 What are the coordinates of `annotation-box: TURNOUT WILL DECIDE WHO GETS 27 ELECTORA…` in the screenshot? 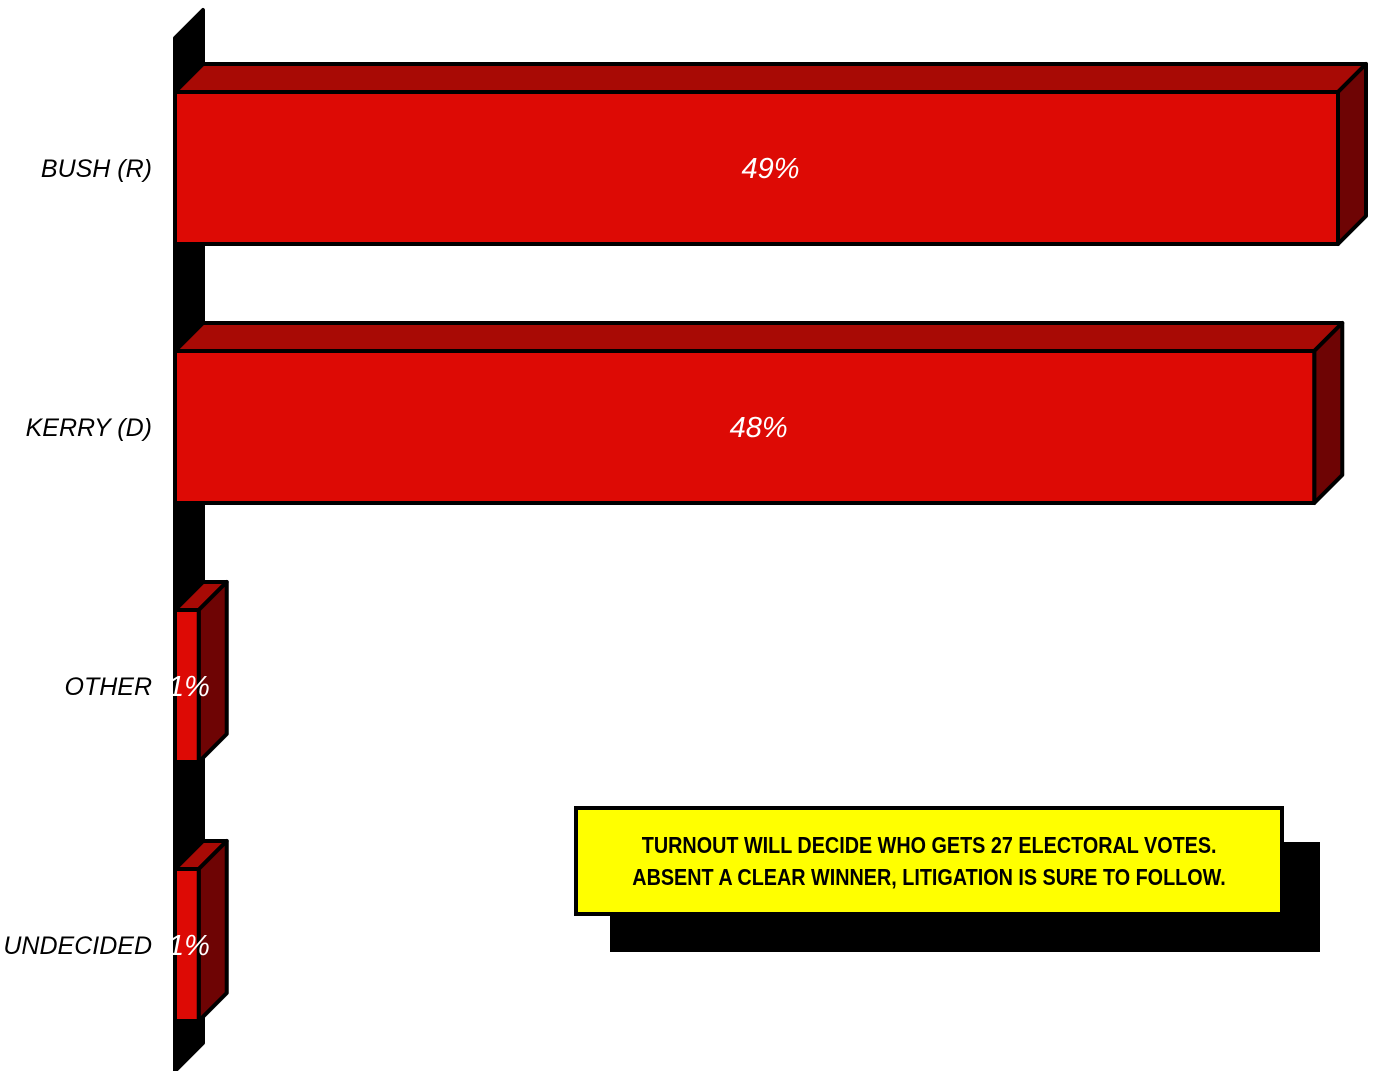 It's located at (929, 861).